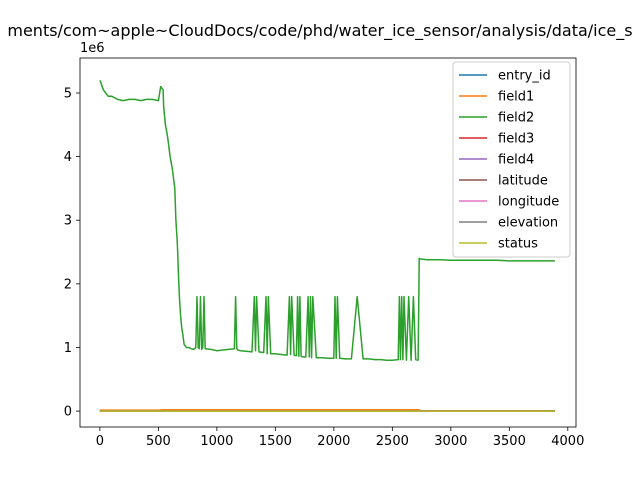 This screenshot has width=640, height=480. What do you see at coordinates (100, 441) in the screenshot?
I see `x-tick-label: 0` at bounding box center [100, 441].